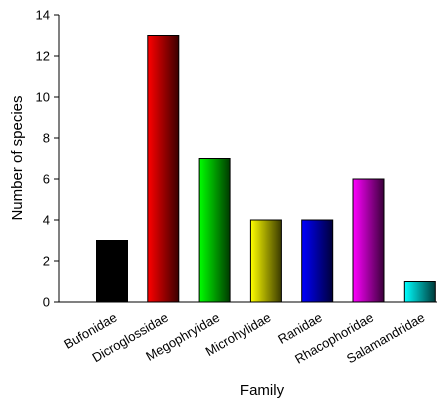 The image size is (442, 410). Describe the element at coordinates (368, 240) in the screenshot. I see `bar-rhacophoridae` at that location.